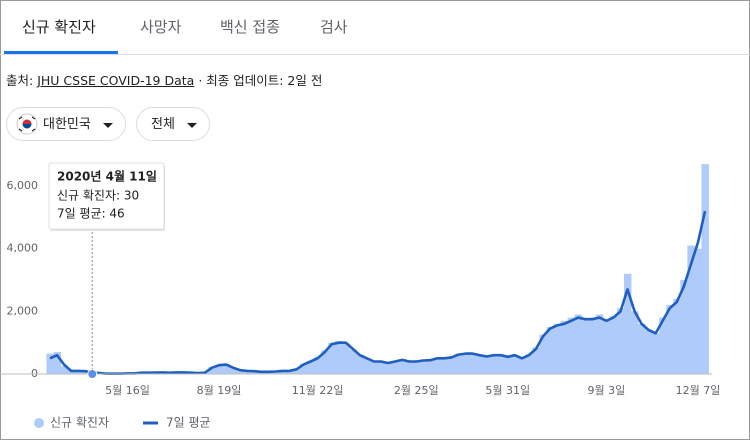 Image resolution: width=750 pixels, height=440 pixels. Describe the element at coordinates (59, 27) in the screenshot. I see `tab: 신규 확진자` at that location.